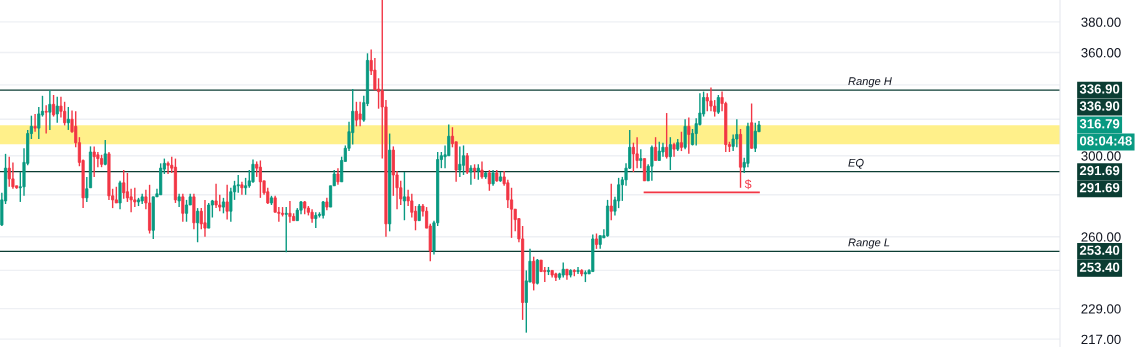 The width and height of the screenshot is (1144, 347). Describe the element at coordinates (1101, 53) in the screenshot. I see `y-tick-label: 360.00` at that location.